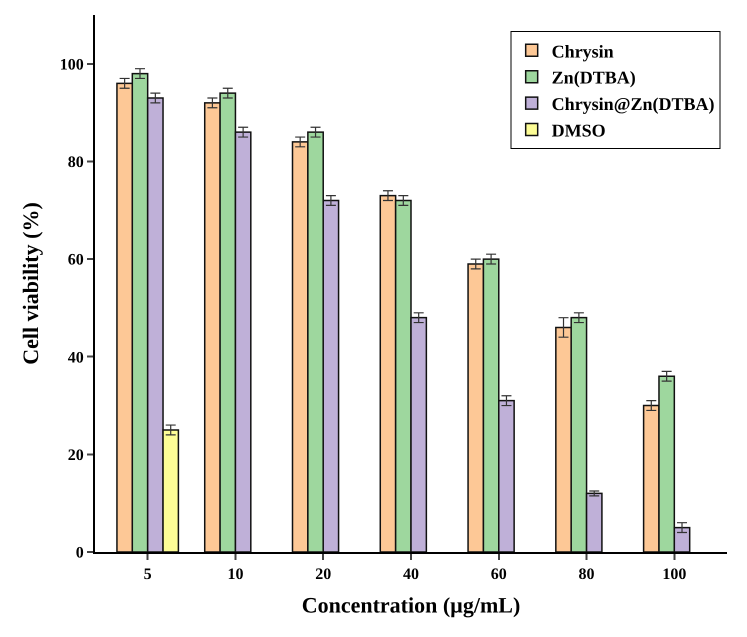 This screenshot has height=637, width=747. What do you see at coordinates (594, 78) in the screenshot?
I see `legend-label: Zn(DTBA)` at bounding box center [594, 78].